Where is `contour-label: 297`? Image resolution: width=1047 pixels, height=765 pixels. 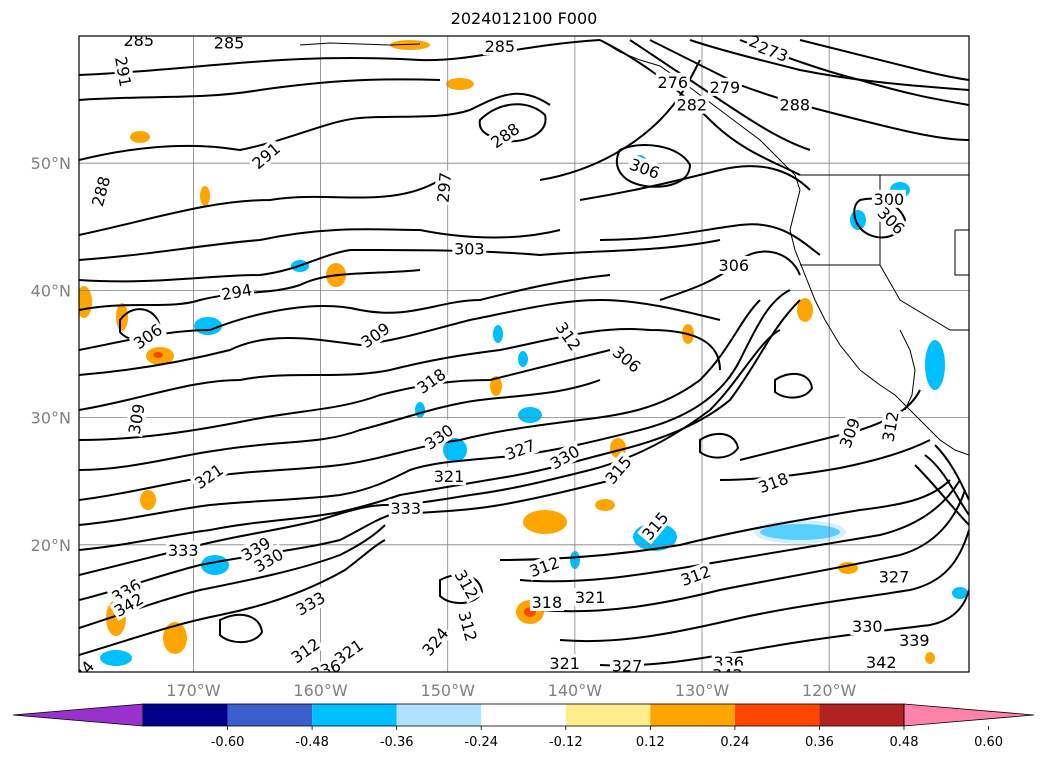
contour-label: 297 is located at coordinates (444, 187).